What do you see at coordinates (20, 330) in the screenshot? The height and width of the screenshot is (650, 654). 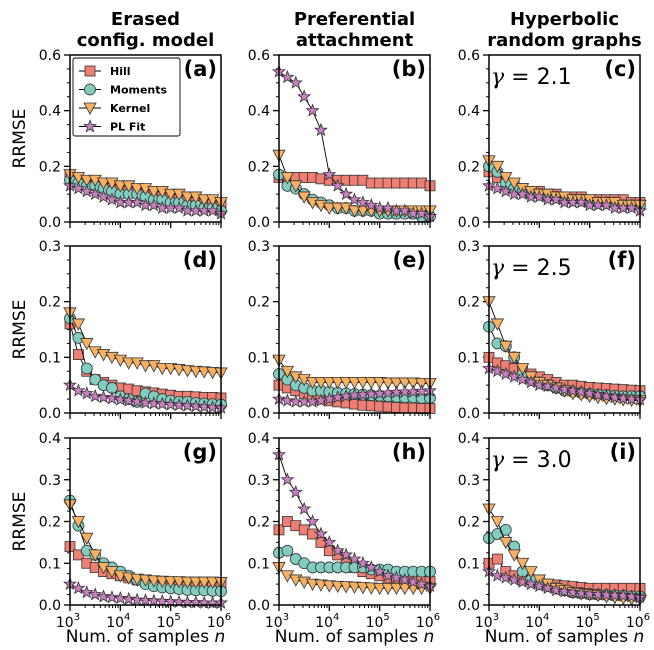 I see `y-axis-label: RRMSE` at bounding box center [20, 330].